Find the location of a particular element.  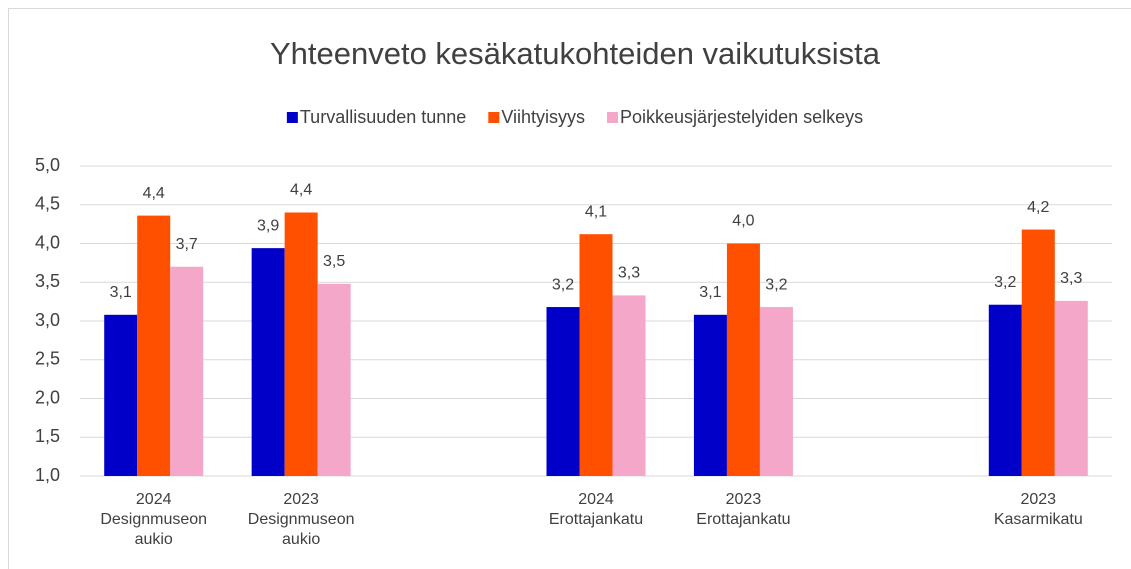

y-tick-label: 5,0 is located at coordinates (47, 165).